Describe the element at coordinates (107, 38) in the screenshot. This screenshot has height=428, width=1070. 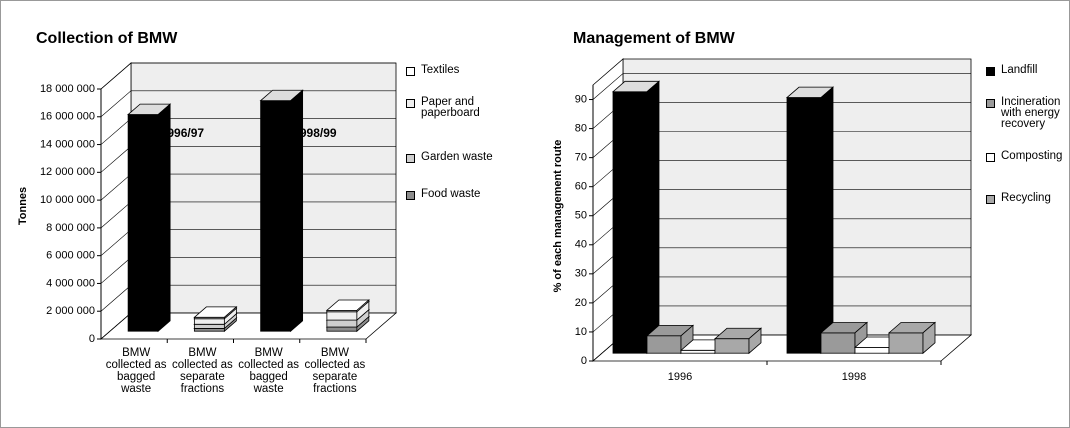
I see `chart-title: Collection of BMW` at that location.